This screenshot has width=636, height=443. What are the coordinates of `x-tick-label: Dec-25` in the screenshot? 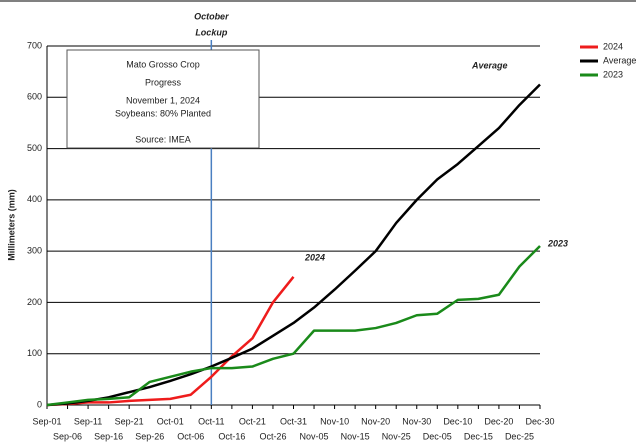 It's located at (519, 436).